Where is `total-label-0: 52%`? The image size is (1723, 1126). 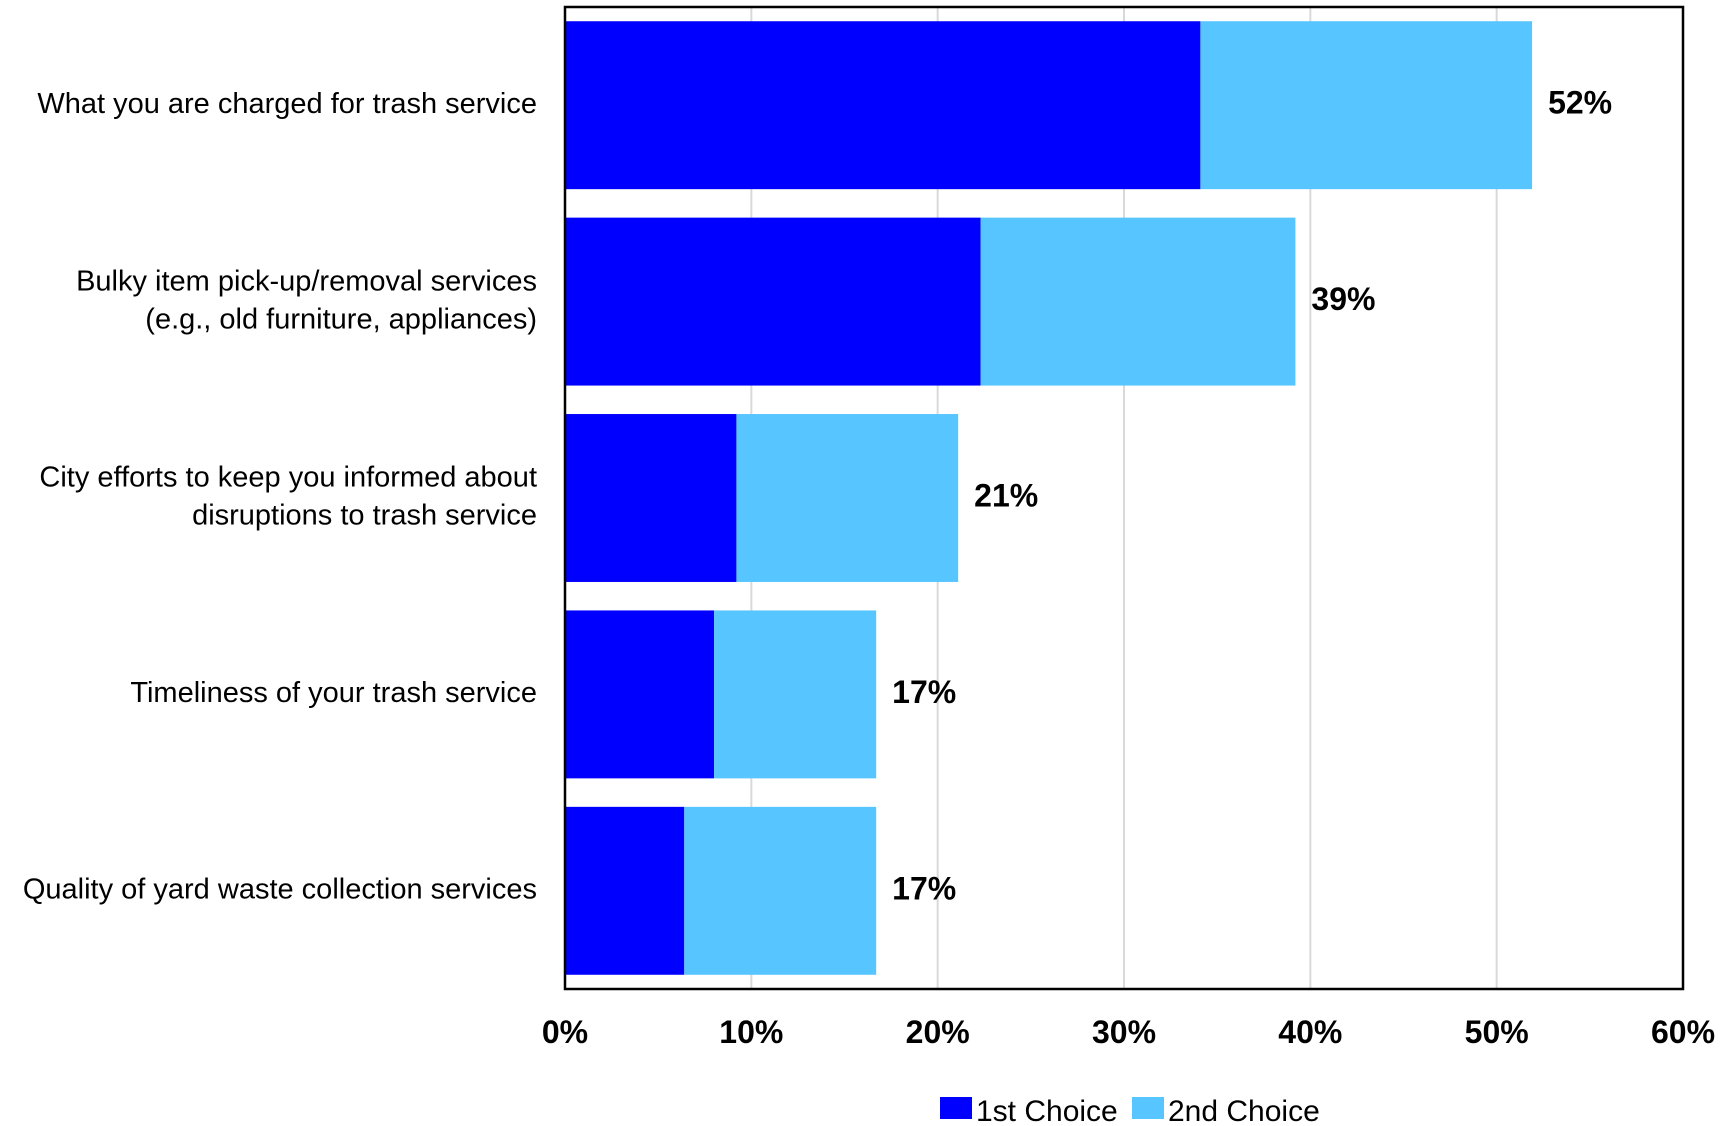 total-label-0: 52% is located at coordinates (1580, 103).